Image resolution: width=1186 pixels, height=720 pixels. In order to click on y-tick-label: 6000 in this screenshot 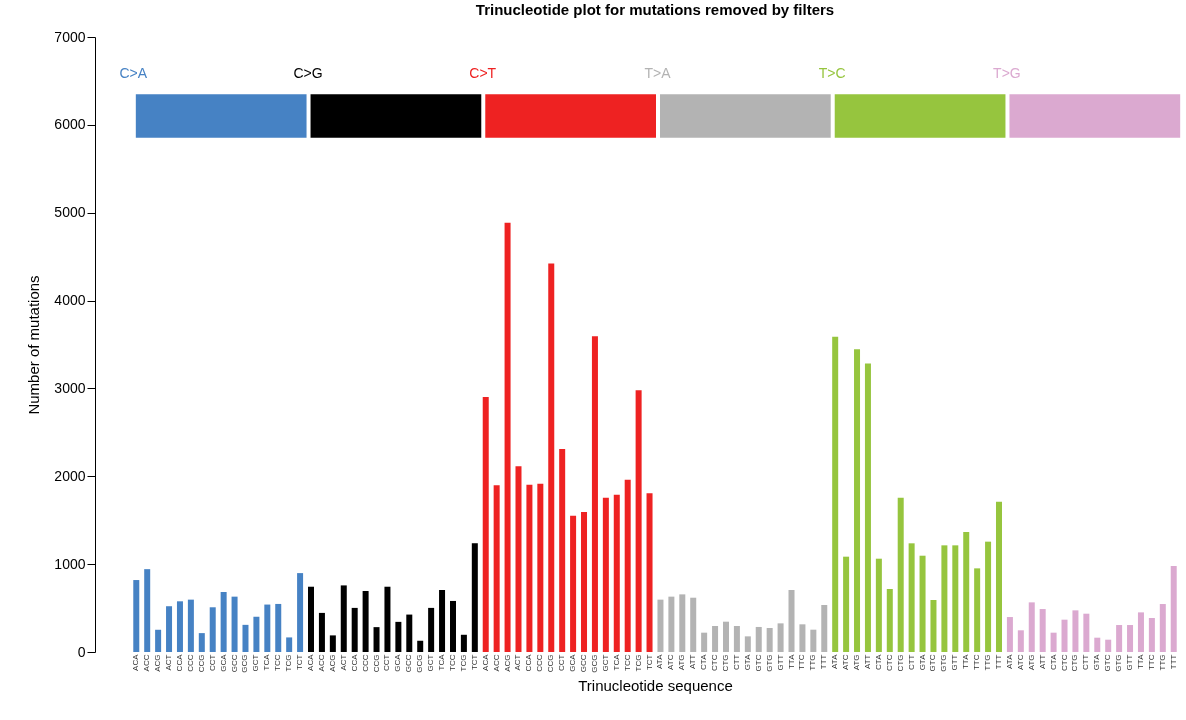, I will do `click(70, 124)`.